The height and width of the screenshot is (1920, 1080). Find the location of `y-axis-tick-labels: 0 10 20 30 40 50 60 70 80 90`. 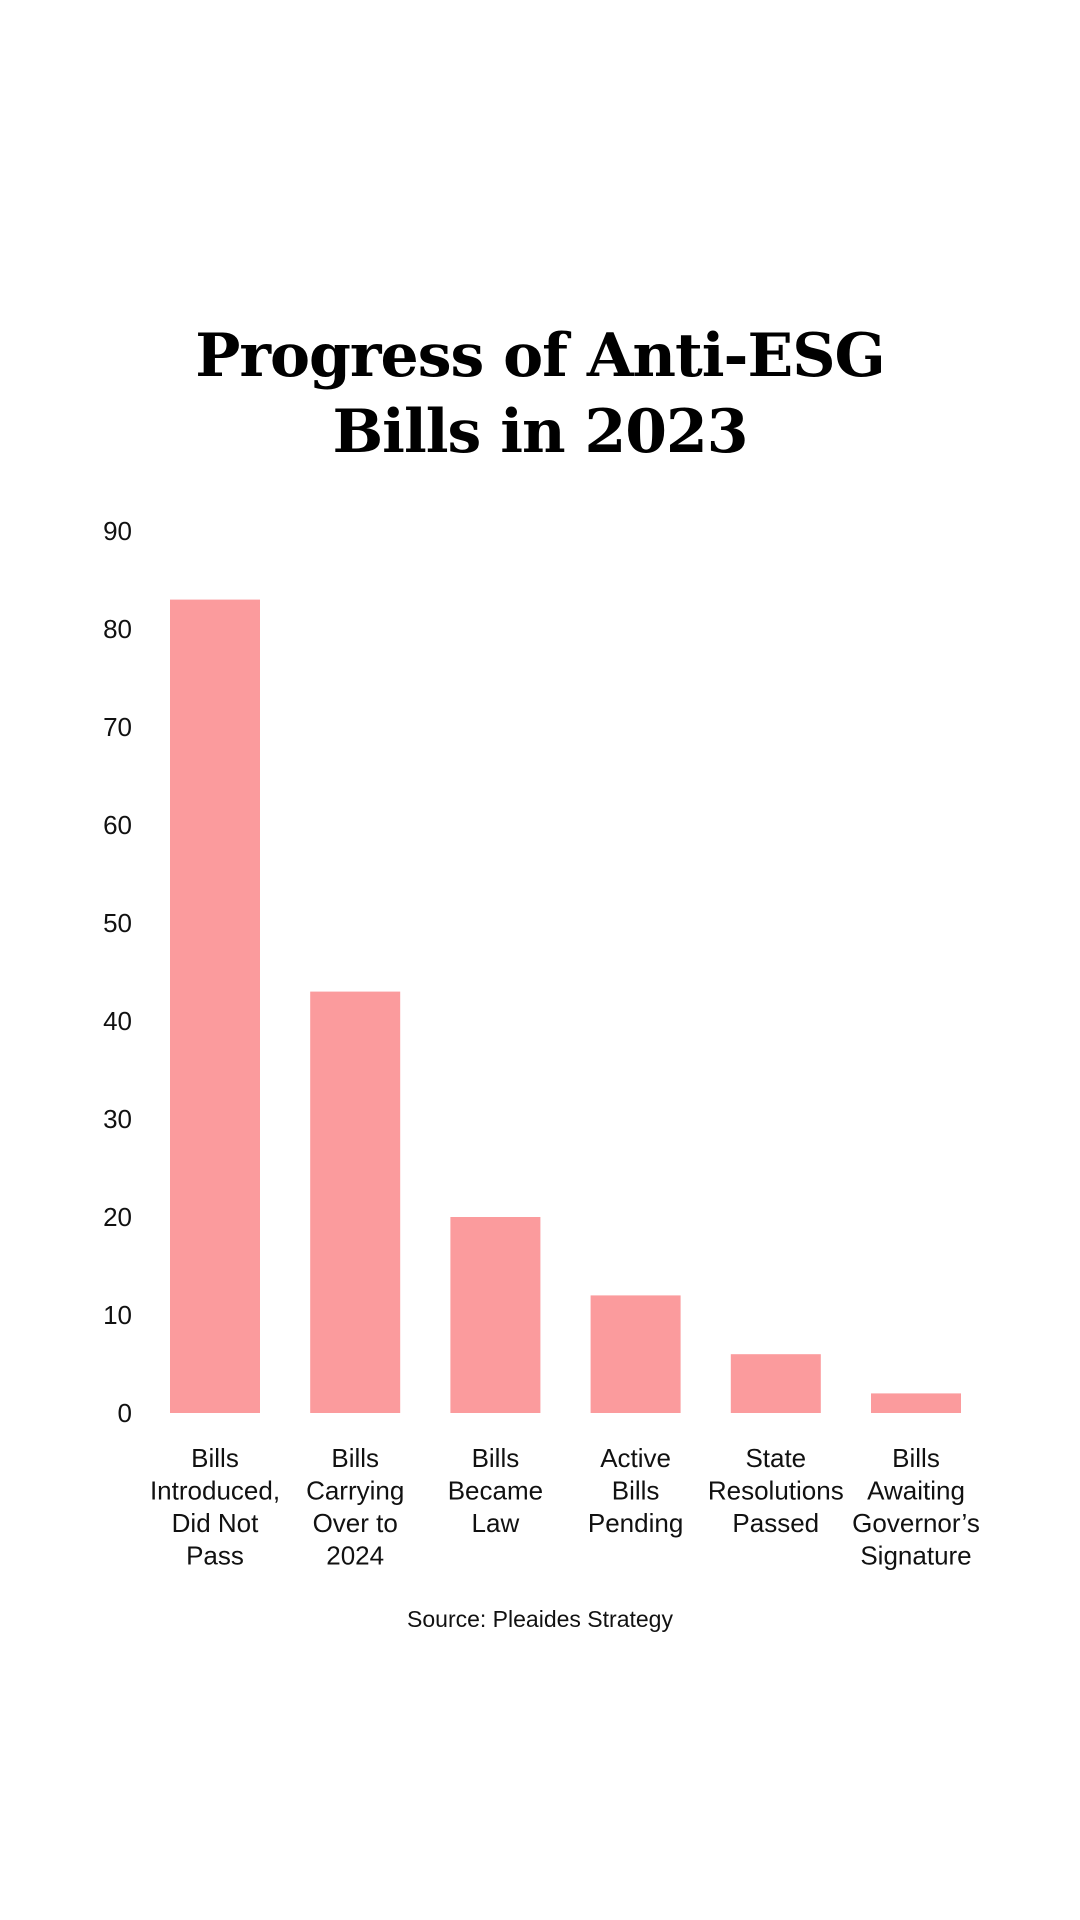

y-axis-tick-labels: 0 10 20 30 40 50 60 70 80 90 is located at coordinates (117, 972).